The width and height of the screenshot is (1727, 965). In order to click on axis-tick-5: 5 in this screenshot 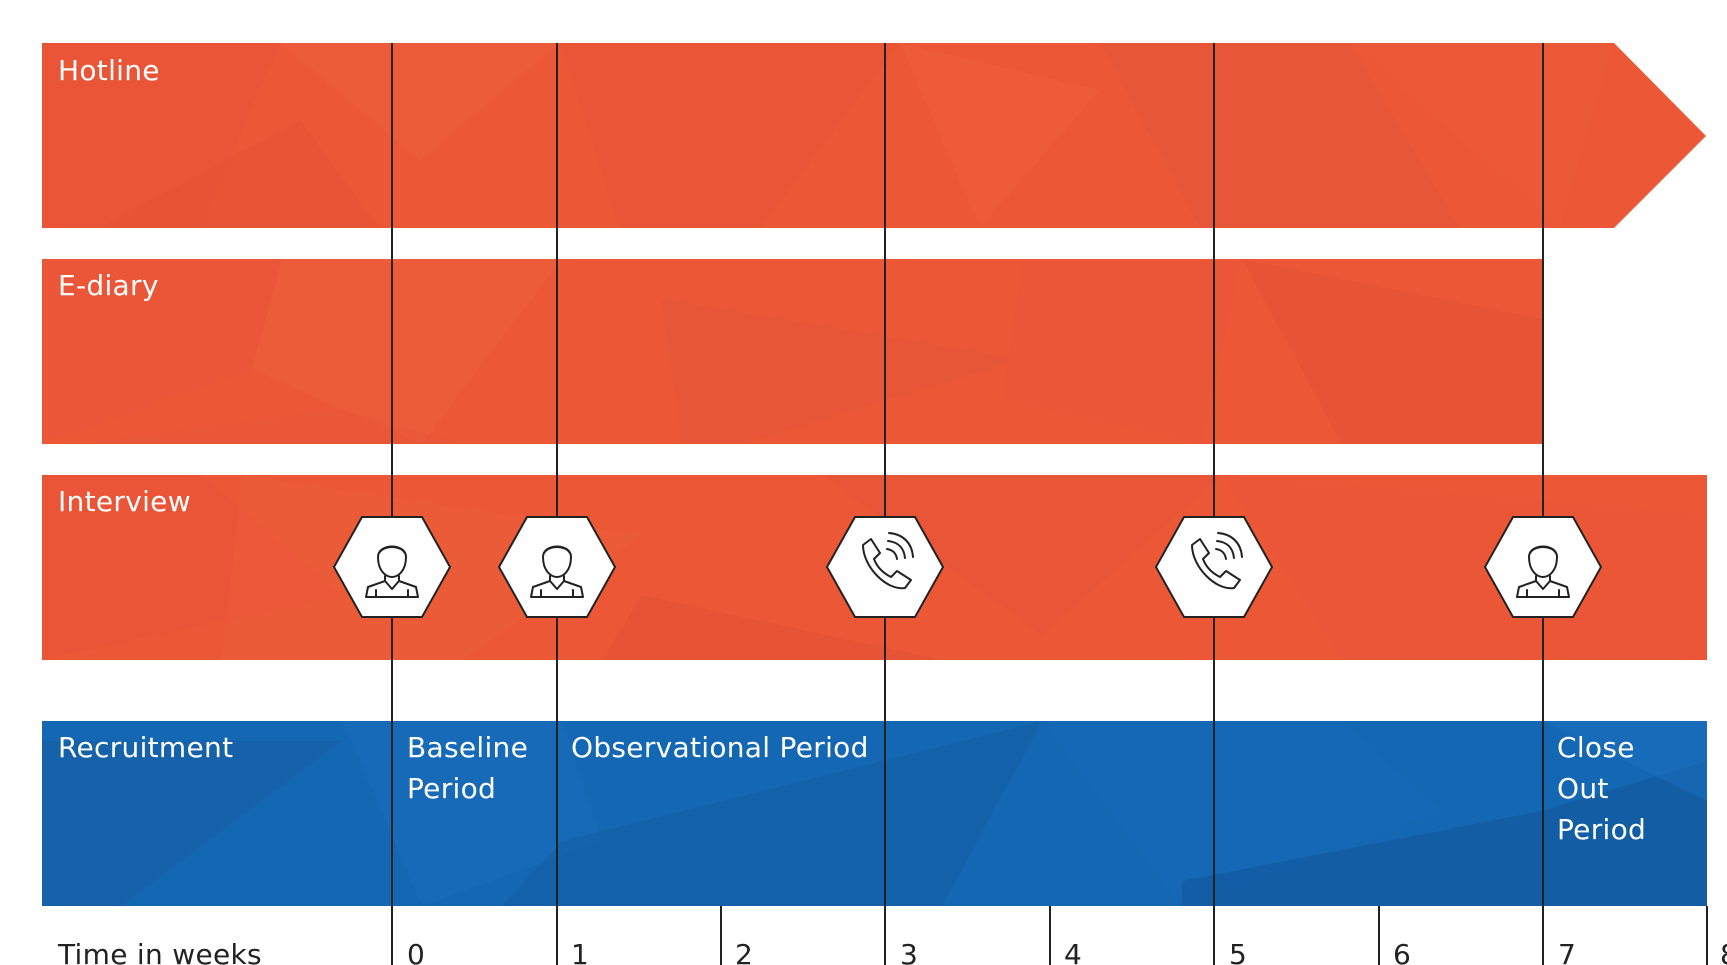, I will do `click(1238, 951)`.